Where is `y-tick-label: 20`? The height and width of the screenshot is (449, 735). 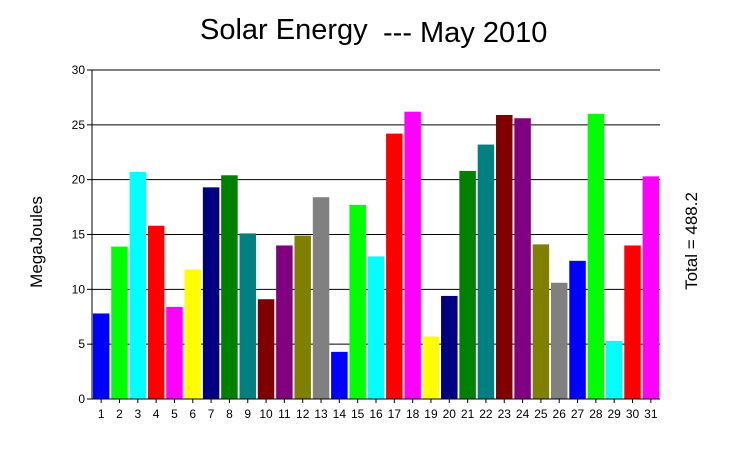 y-tick-label: 20 is located at coordinates (79, 180).